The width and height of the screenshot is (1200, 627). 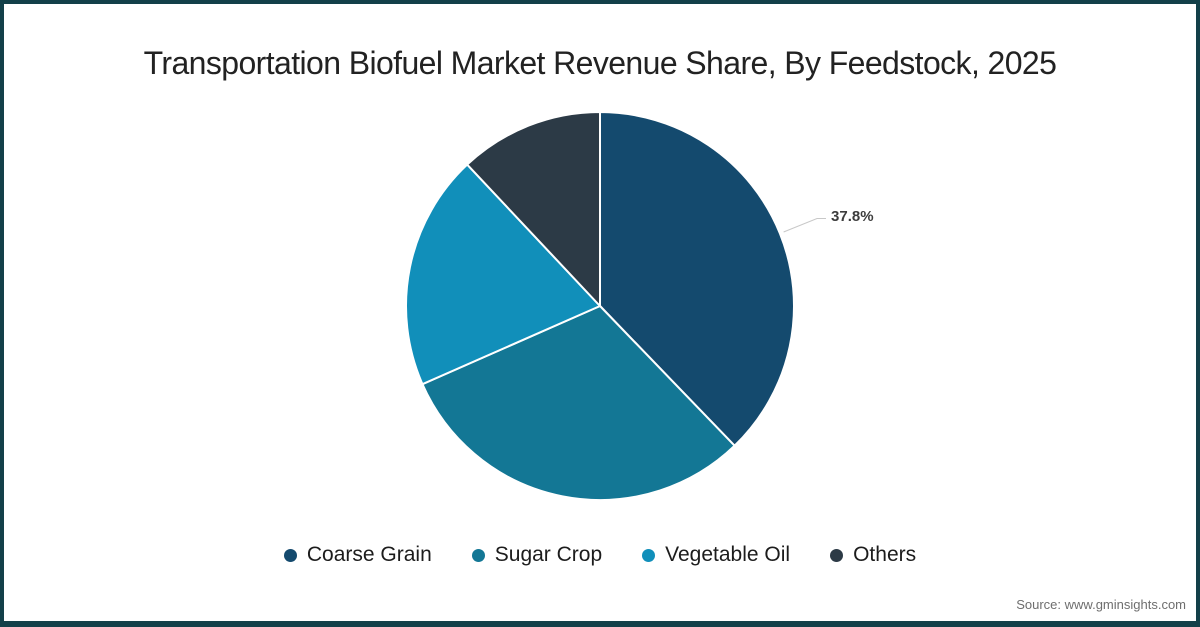 I want to click on pie-slice-others, so click(x=533, y=209).